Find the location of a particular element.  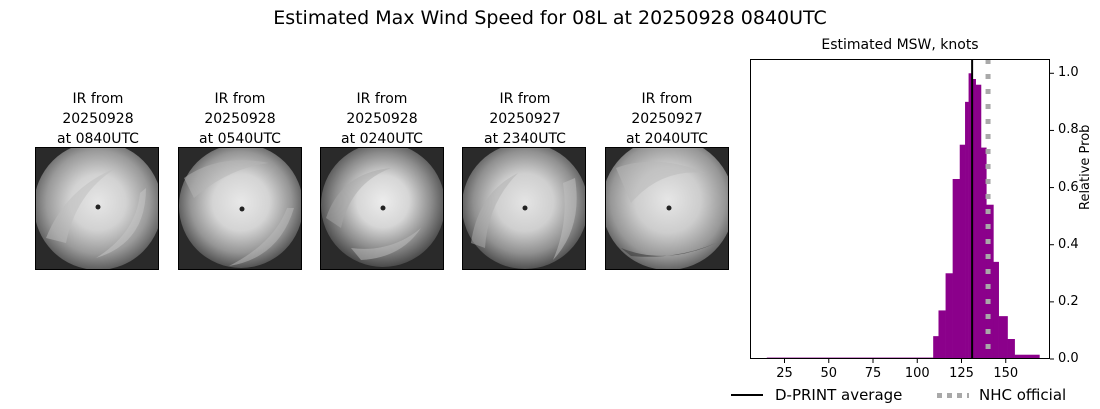

y-tick-label: 0.0 is located at coordinates (1068, 358).